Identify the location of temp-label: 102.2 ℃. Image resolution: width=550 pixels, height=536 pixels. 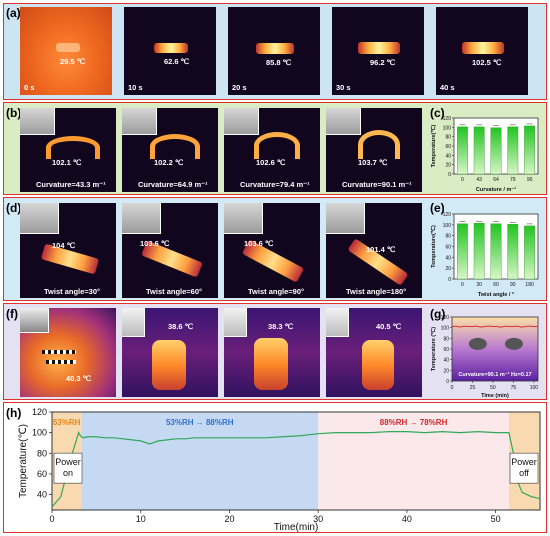
(169, 162).